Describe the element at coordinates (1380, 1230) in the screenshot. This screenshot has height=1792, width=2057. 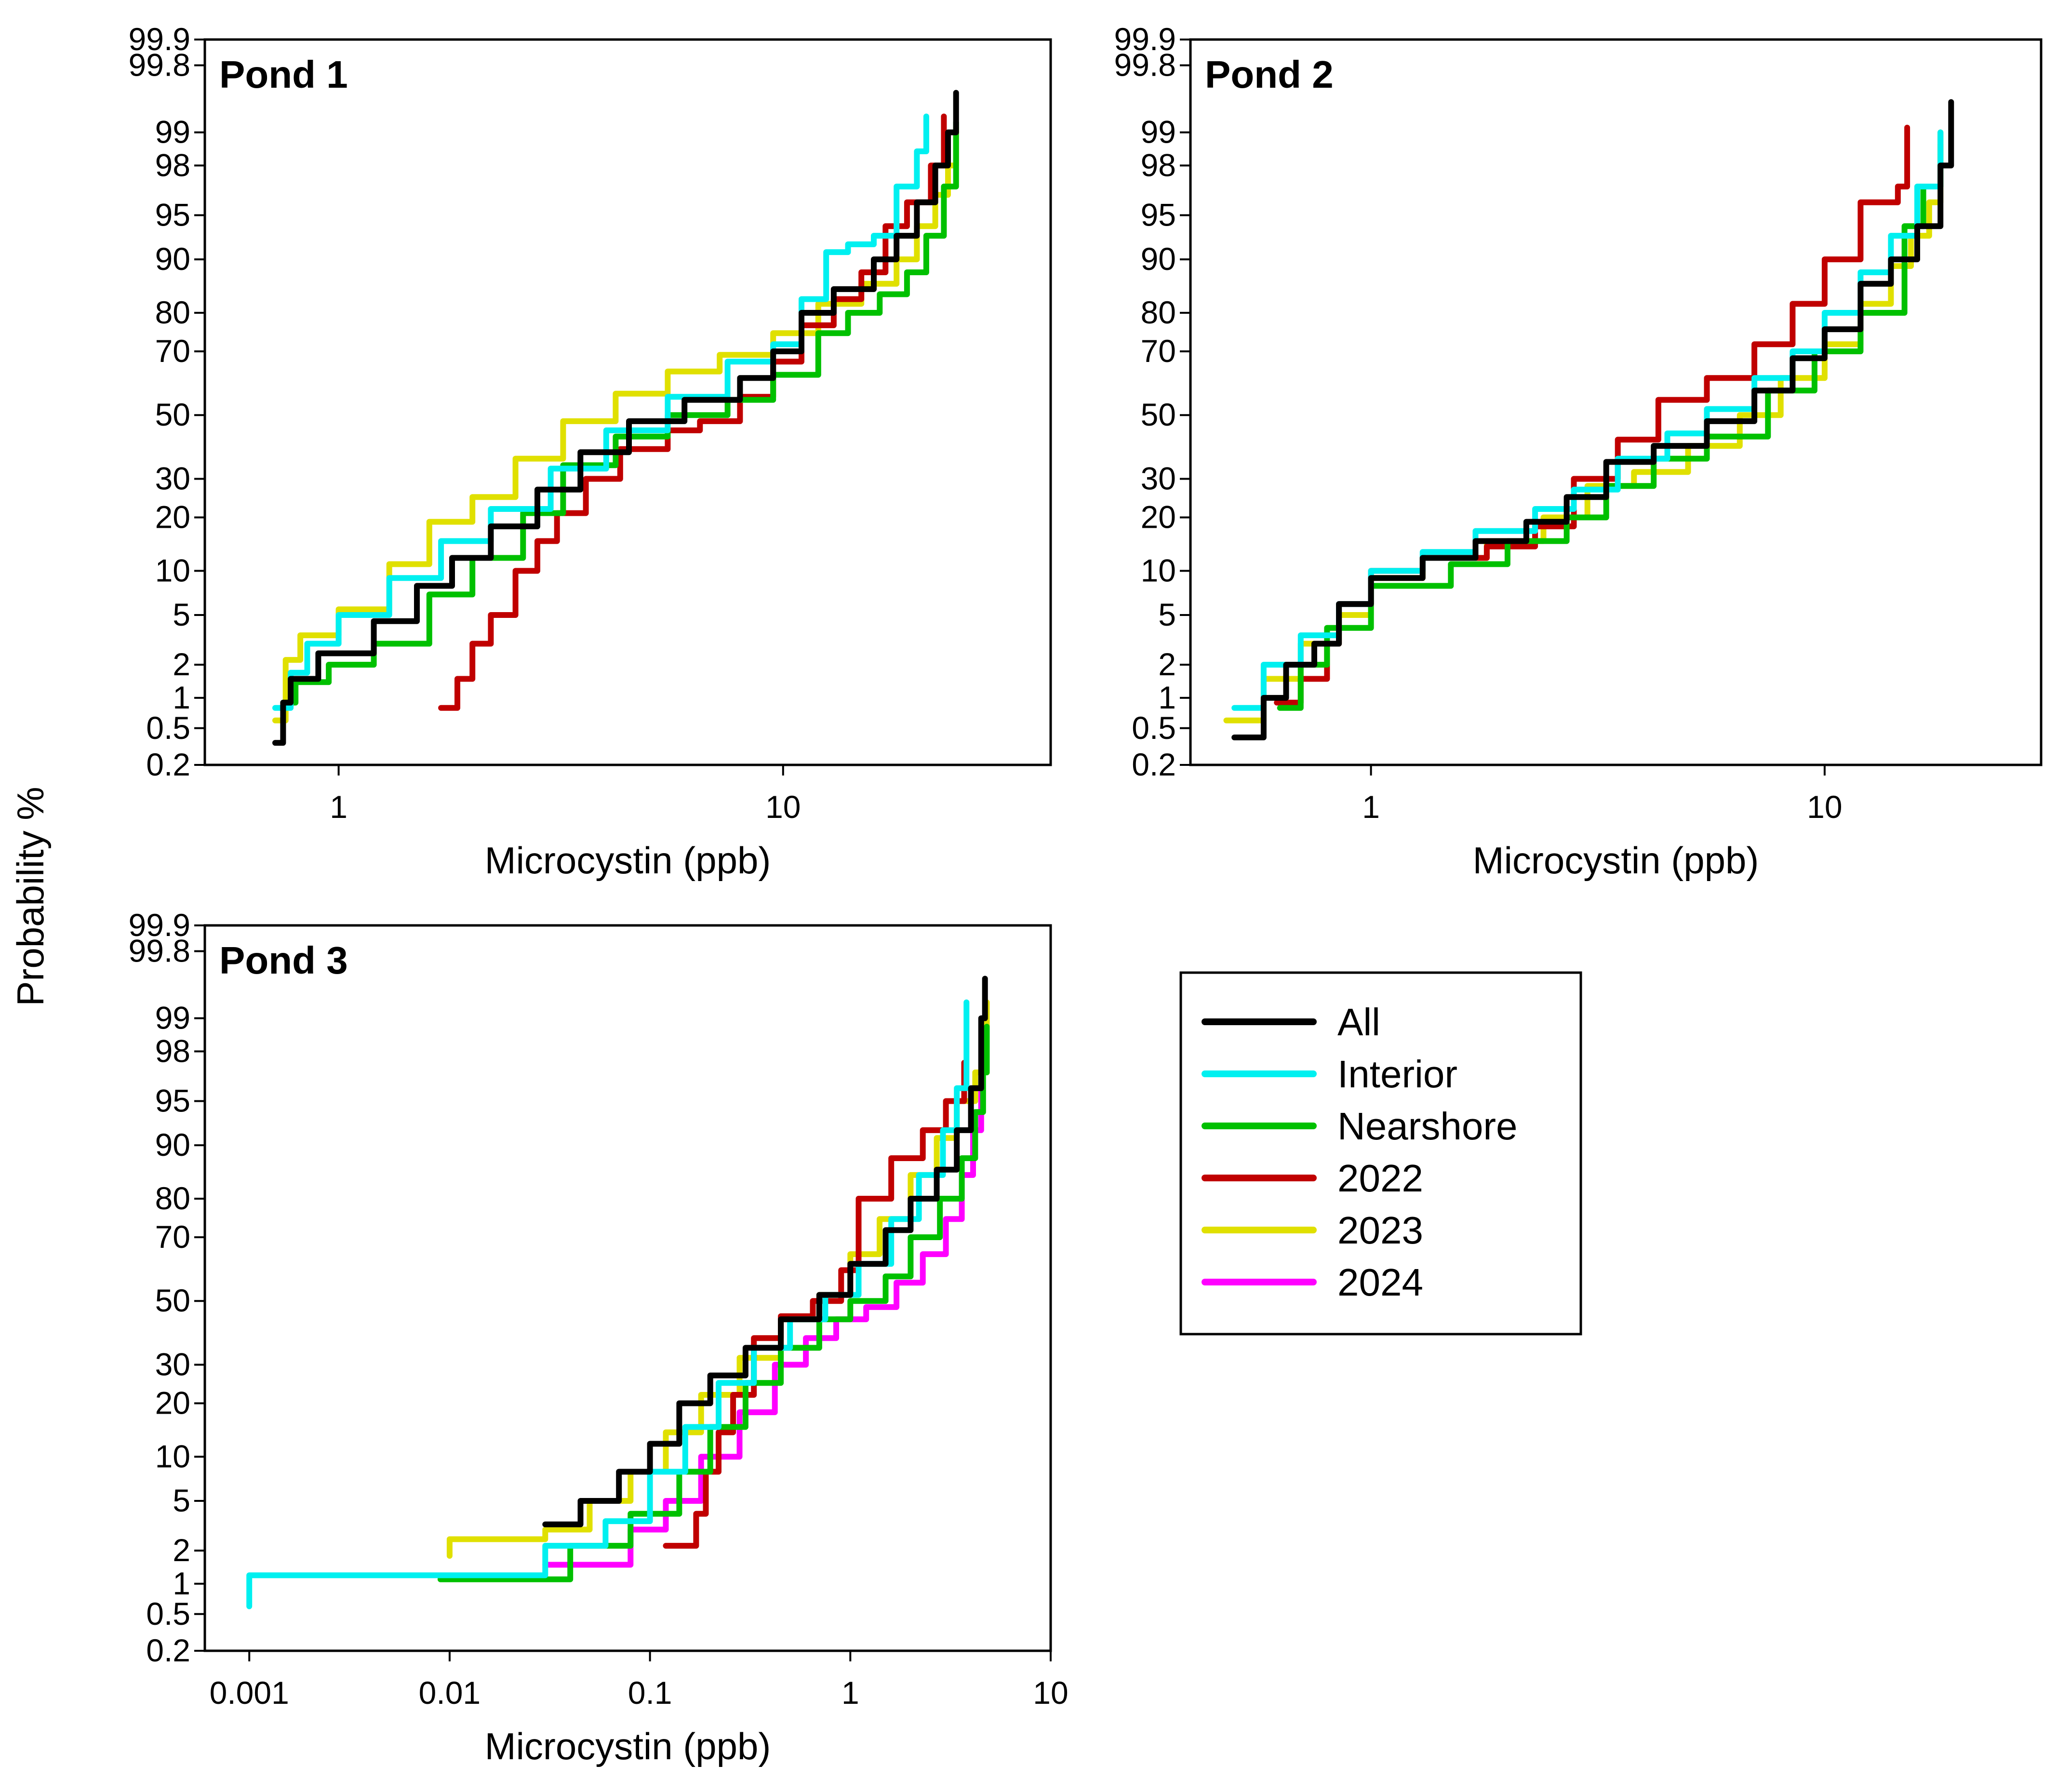
I see `legend-label: 2023` at that location.